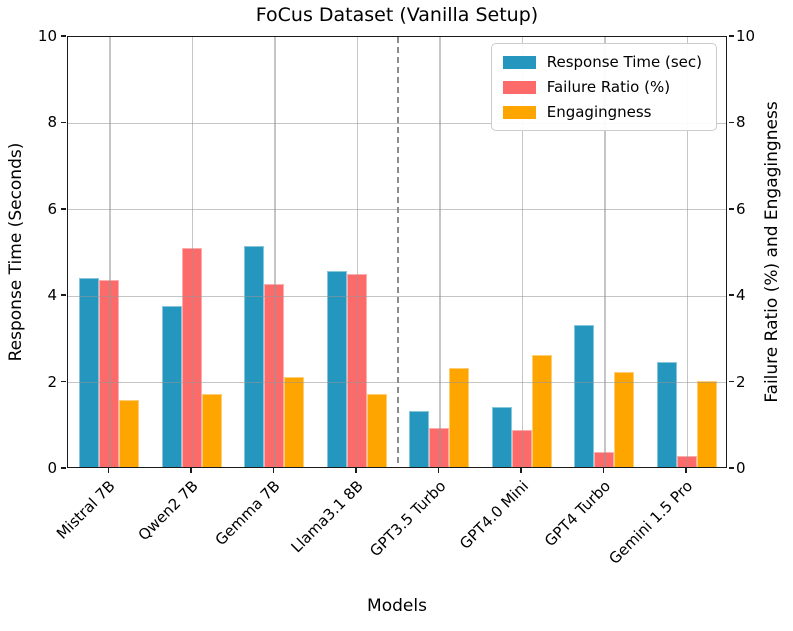  What do you see at coordinates (16, 252) in the screenshot?
I see `y-axis-label-left: Response Time (Seconds)` at bounding box center [16, 252].